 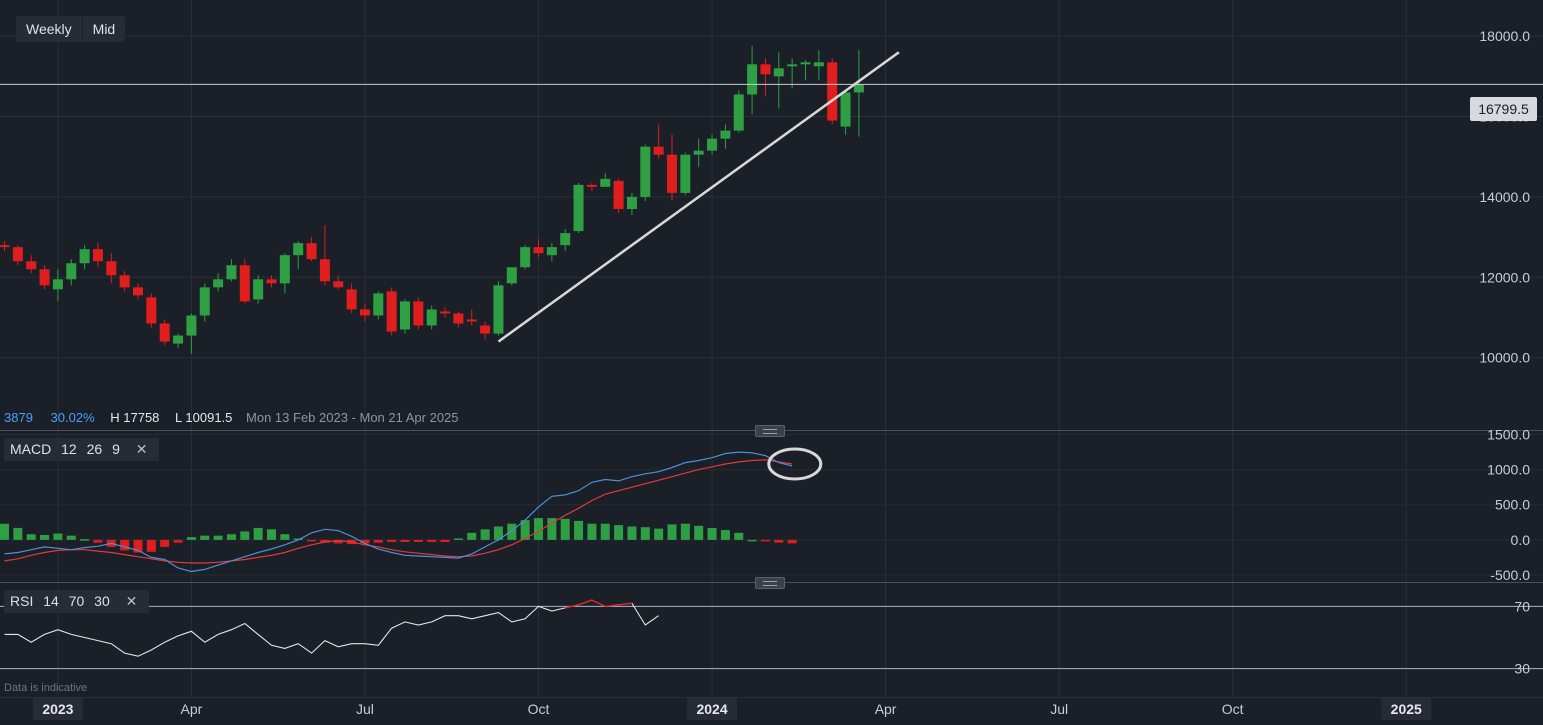 What do you see at coordinates (1522, 669) in the screenshot?
I see `rsi-tick-label: 30` at bounding box center [1522, 669].